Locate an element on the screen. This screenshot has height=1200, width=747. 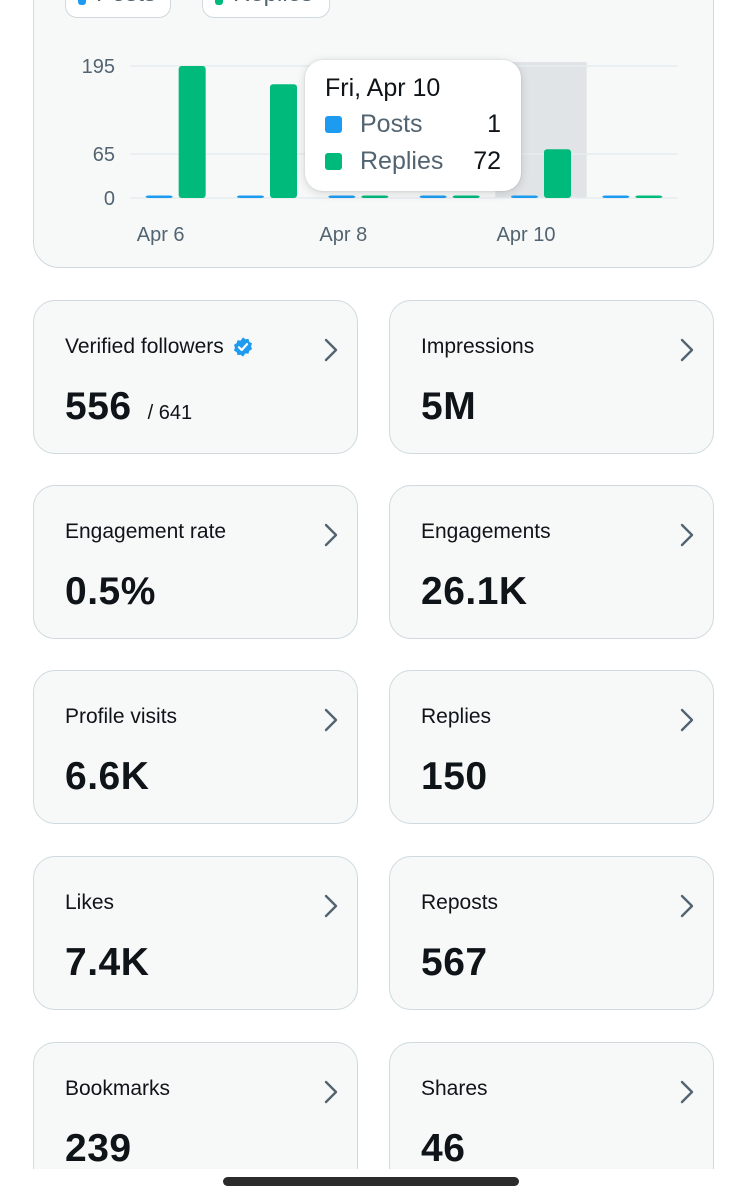
stat-label-wrap: Verified followers is located at coordinates (159, 347).